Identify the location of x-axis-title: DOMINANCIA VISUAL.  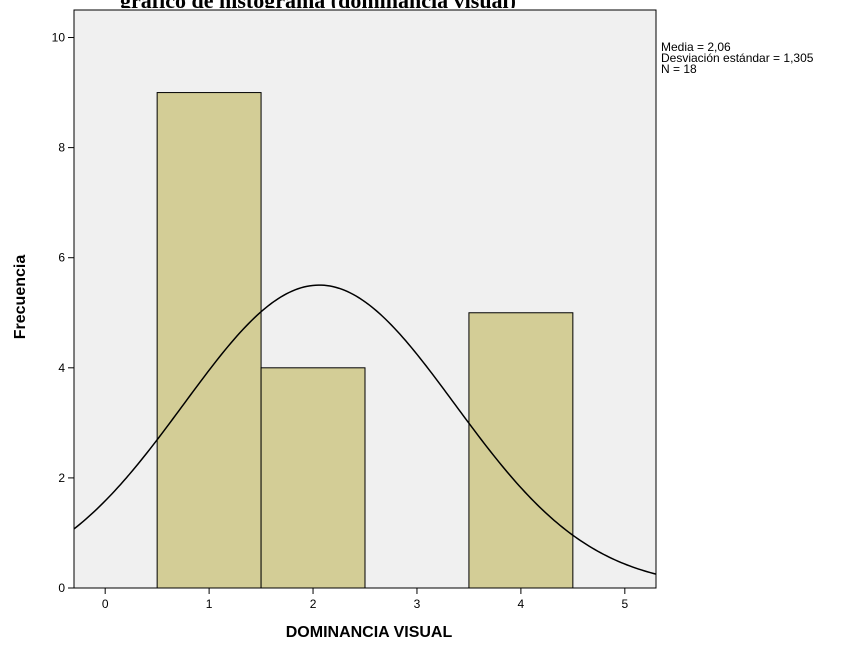
(369, 632).